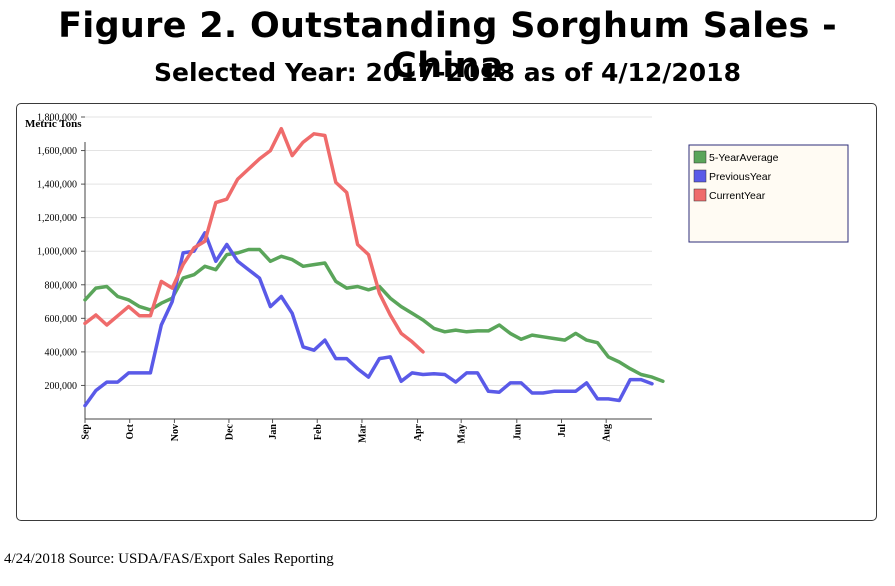 Image resolution: width=895 pixels, height=586 pixels. I want to click on x-tick-label: Sep, so click(86, 432).